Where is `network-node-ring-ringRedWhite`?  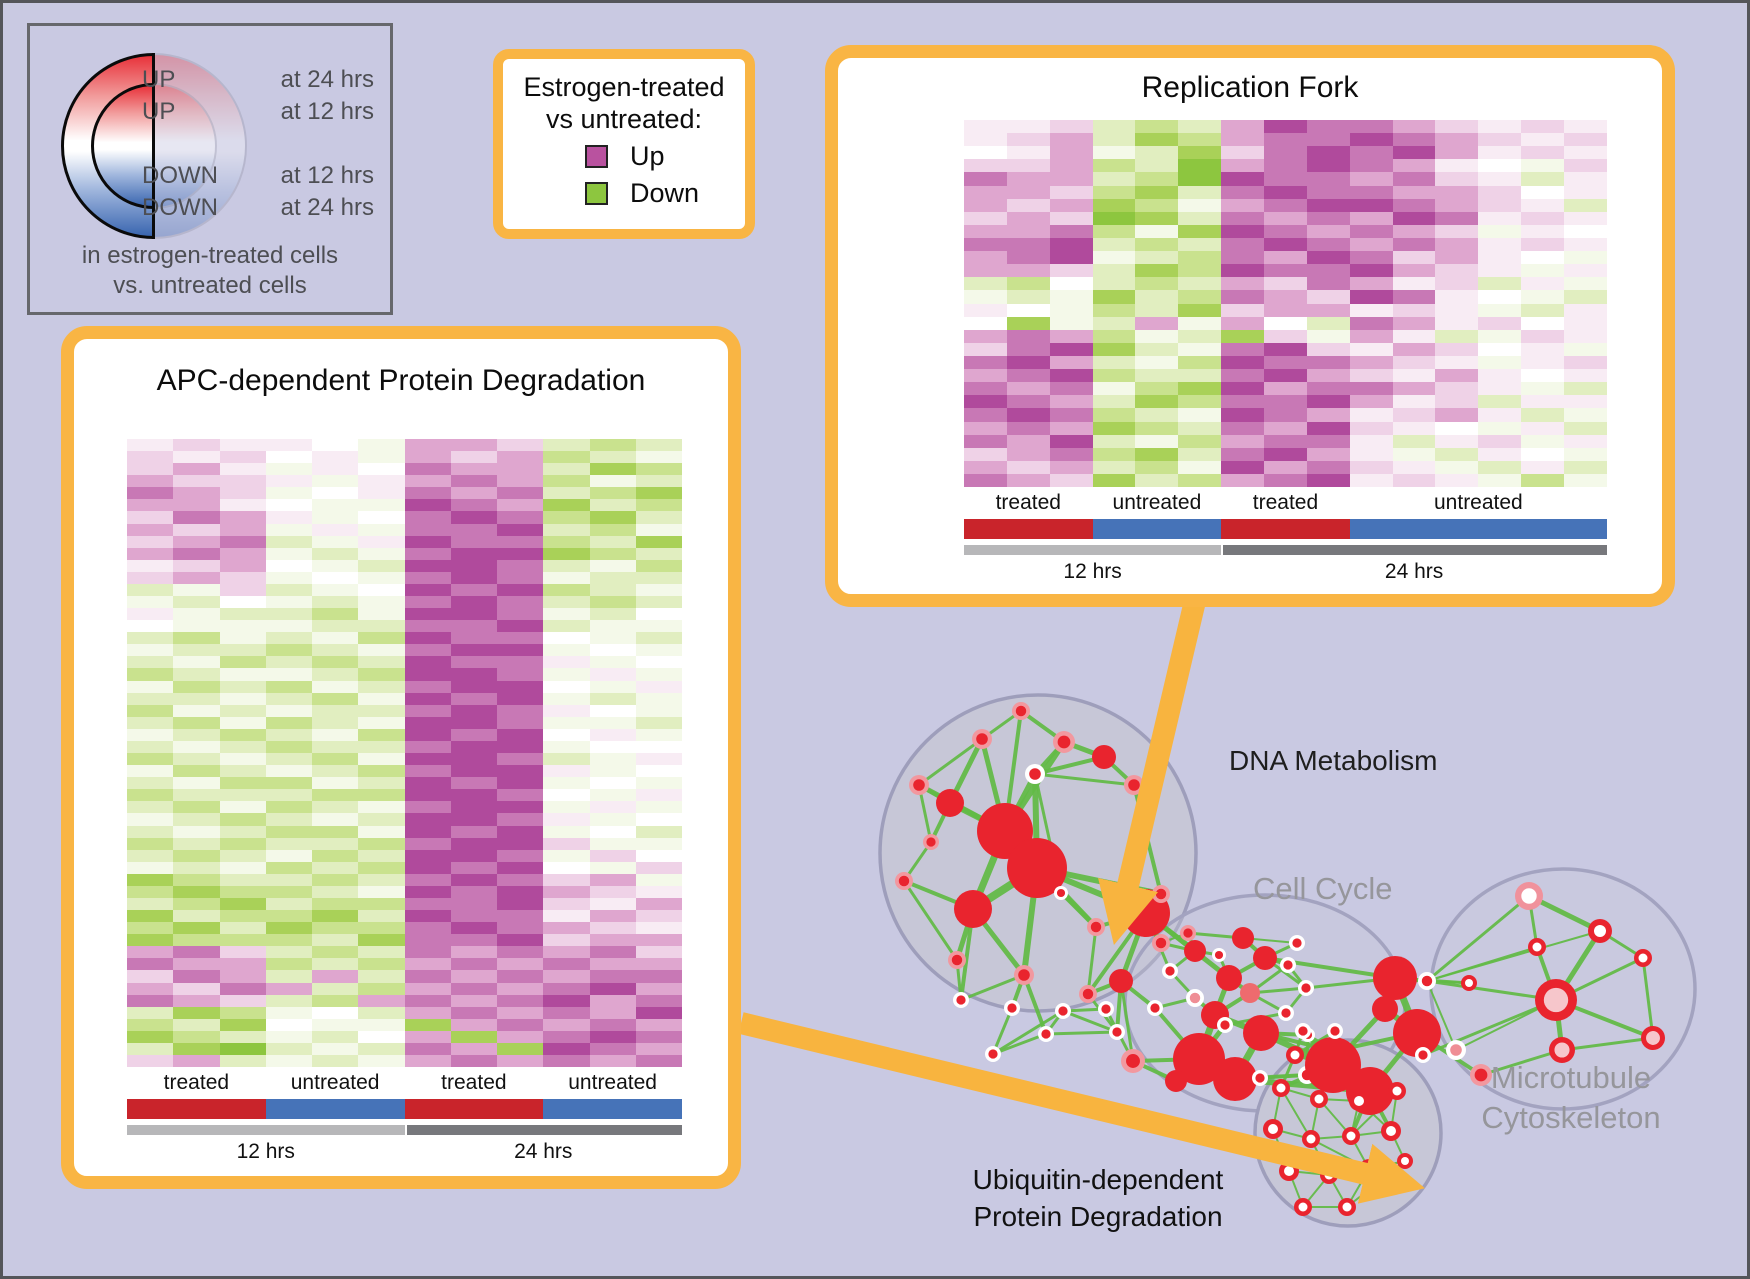
network-node-ring-ringRedWhite is located at coordinates (1319, 1099).